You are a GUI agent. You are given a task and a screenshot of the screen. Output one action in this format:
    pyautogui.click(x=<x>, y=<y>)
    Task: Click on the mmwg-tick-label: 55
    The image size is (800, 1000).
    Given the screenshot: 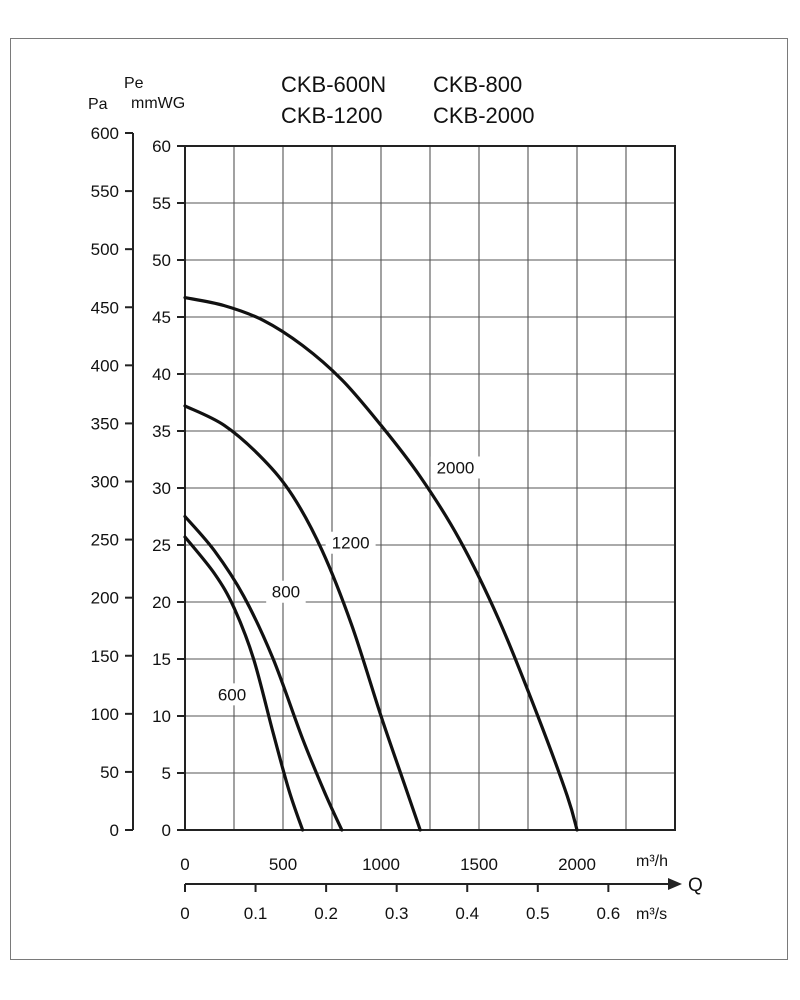 What is the action you would take?
    pyautogui.click(x=161, y=203)
    